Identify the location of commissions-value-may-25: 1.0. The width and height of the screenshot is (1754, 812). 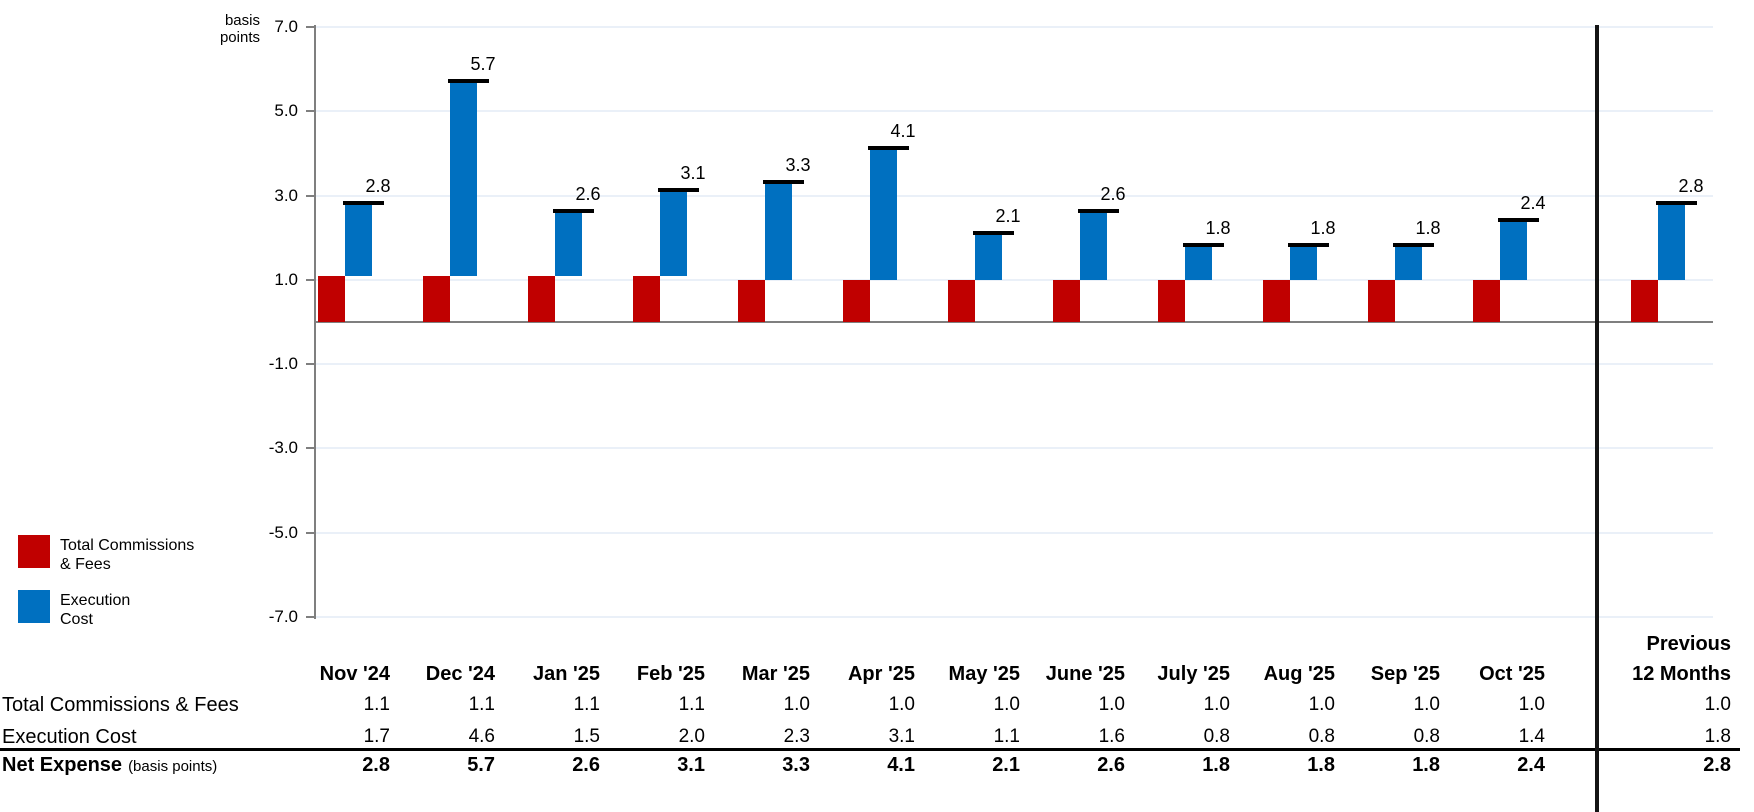
(1006, 704).